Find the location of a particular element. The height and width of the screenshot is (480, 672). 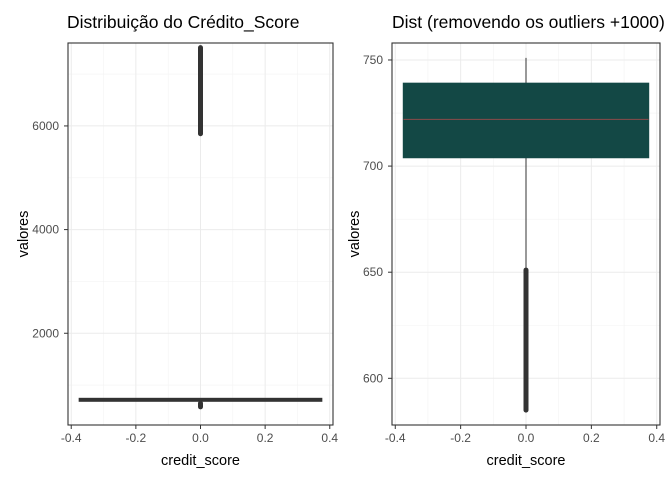

y-tick-label: 6000 is located at coordinates (45, 126).